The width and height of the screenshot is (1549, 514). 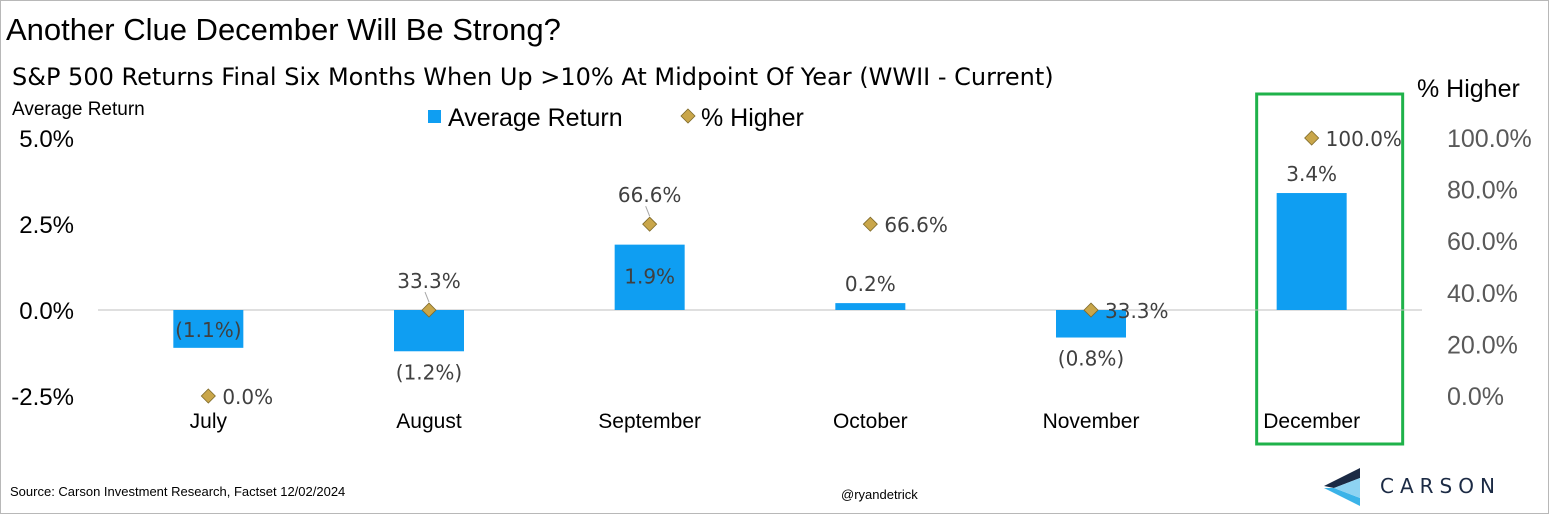 I want to click on right-axis-title: % Higher, so click(x=1468, y=89).